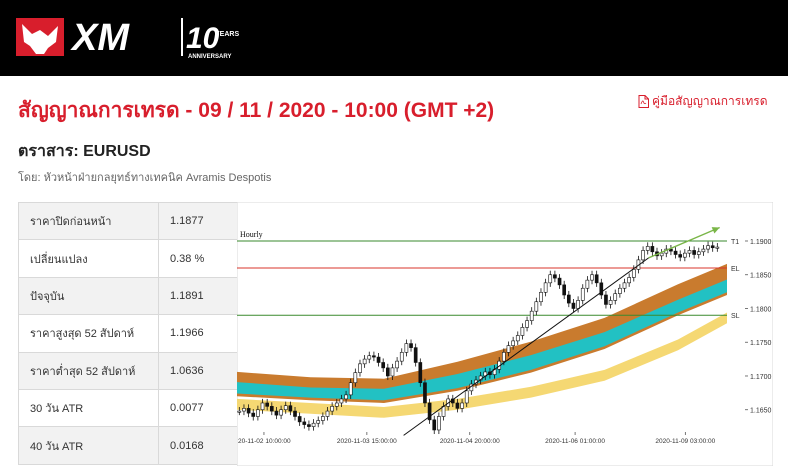  What do you see at coordinates (203, 38) in the screenshot?
I see `anniversary-number: 10` at bounding box center [203, 38].